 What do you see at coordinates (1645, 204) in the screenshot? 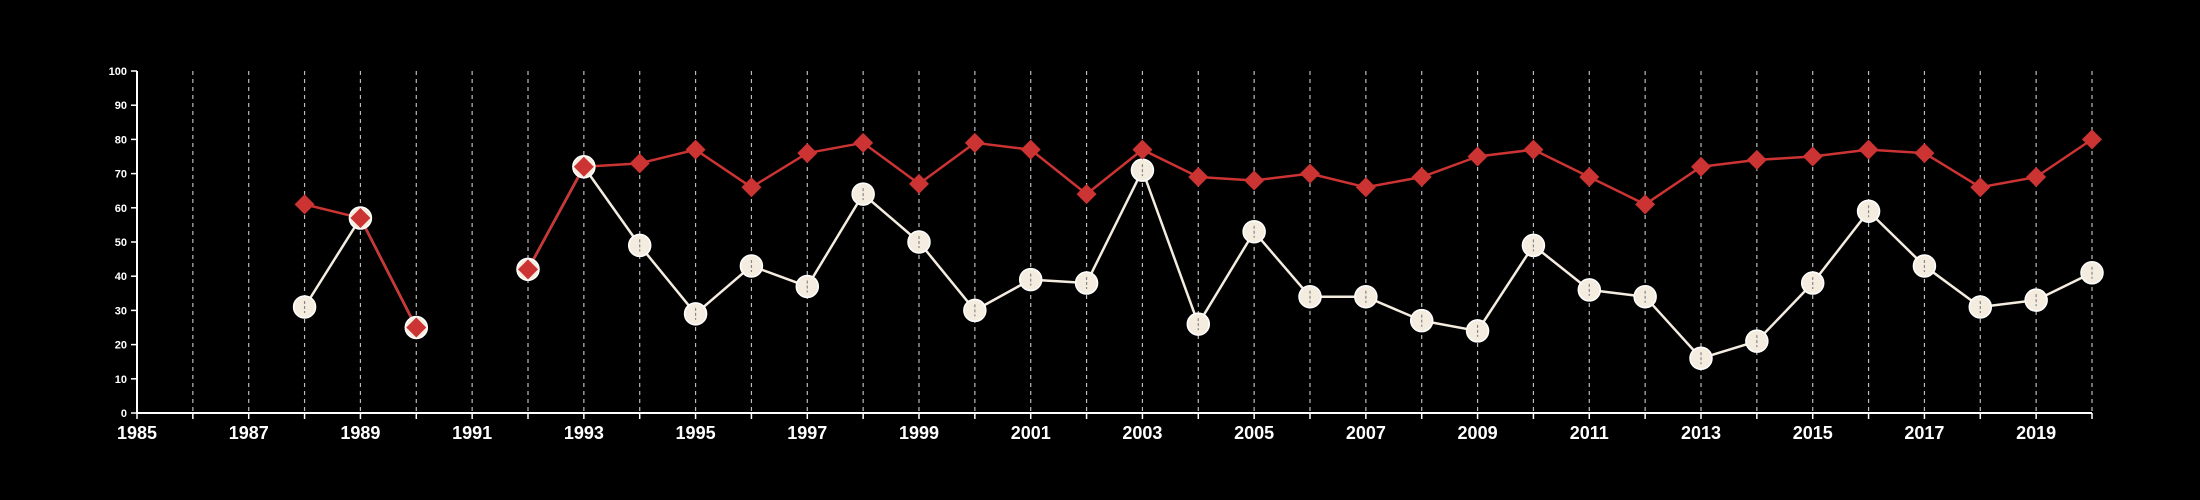
I see `series-0-point-2012` at bounding box center [1645, 204].